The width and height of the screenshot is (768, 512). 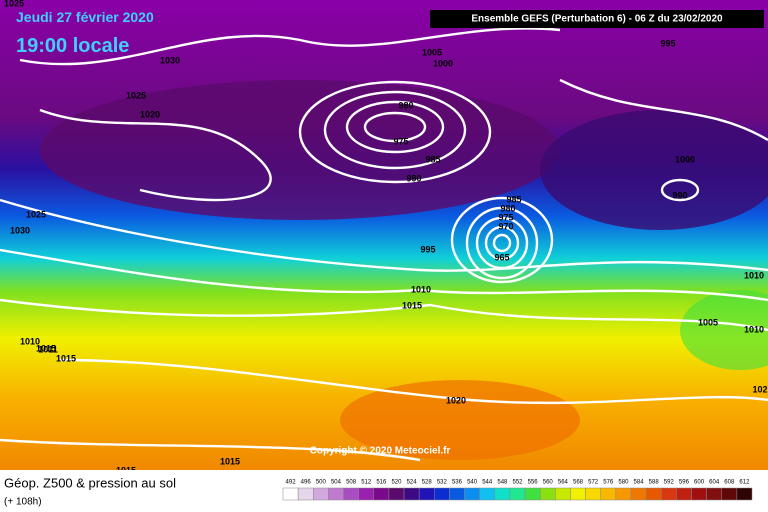 I want to click on scale-label: 556, so click(x=533, y=483).